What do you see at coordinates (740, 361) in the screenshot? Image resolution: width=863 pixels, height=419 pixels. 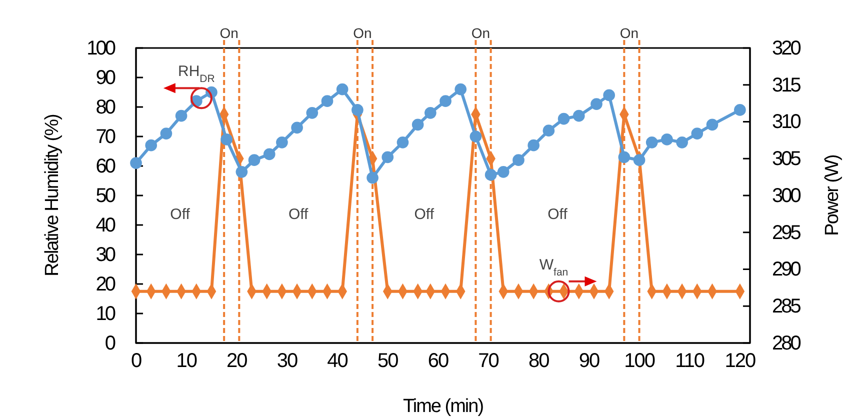 I see `x-tick-label: 120` at bounding box center [740, 361].